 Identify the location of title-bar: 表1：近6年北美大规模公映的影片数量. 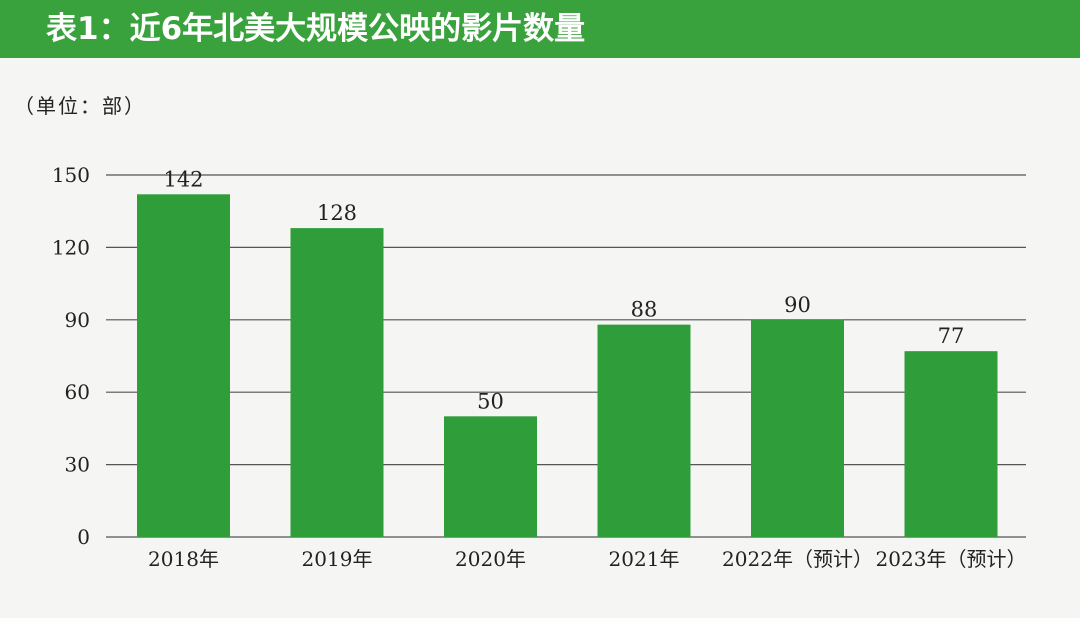
(540, 29).